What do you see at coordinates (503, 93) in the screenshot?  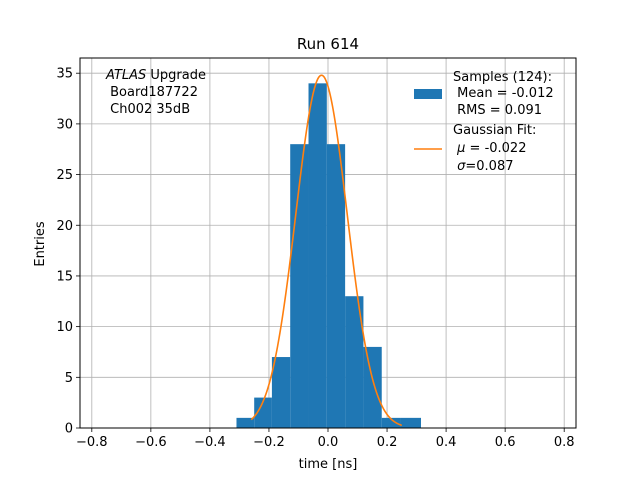 I see `legend-samples-mean: Mean = -0.012` at bounding box center [503, 93].